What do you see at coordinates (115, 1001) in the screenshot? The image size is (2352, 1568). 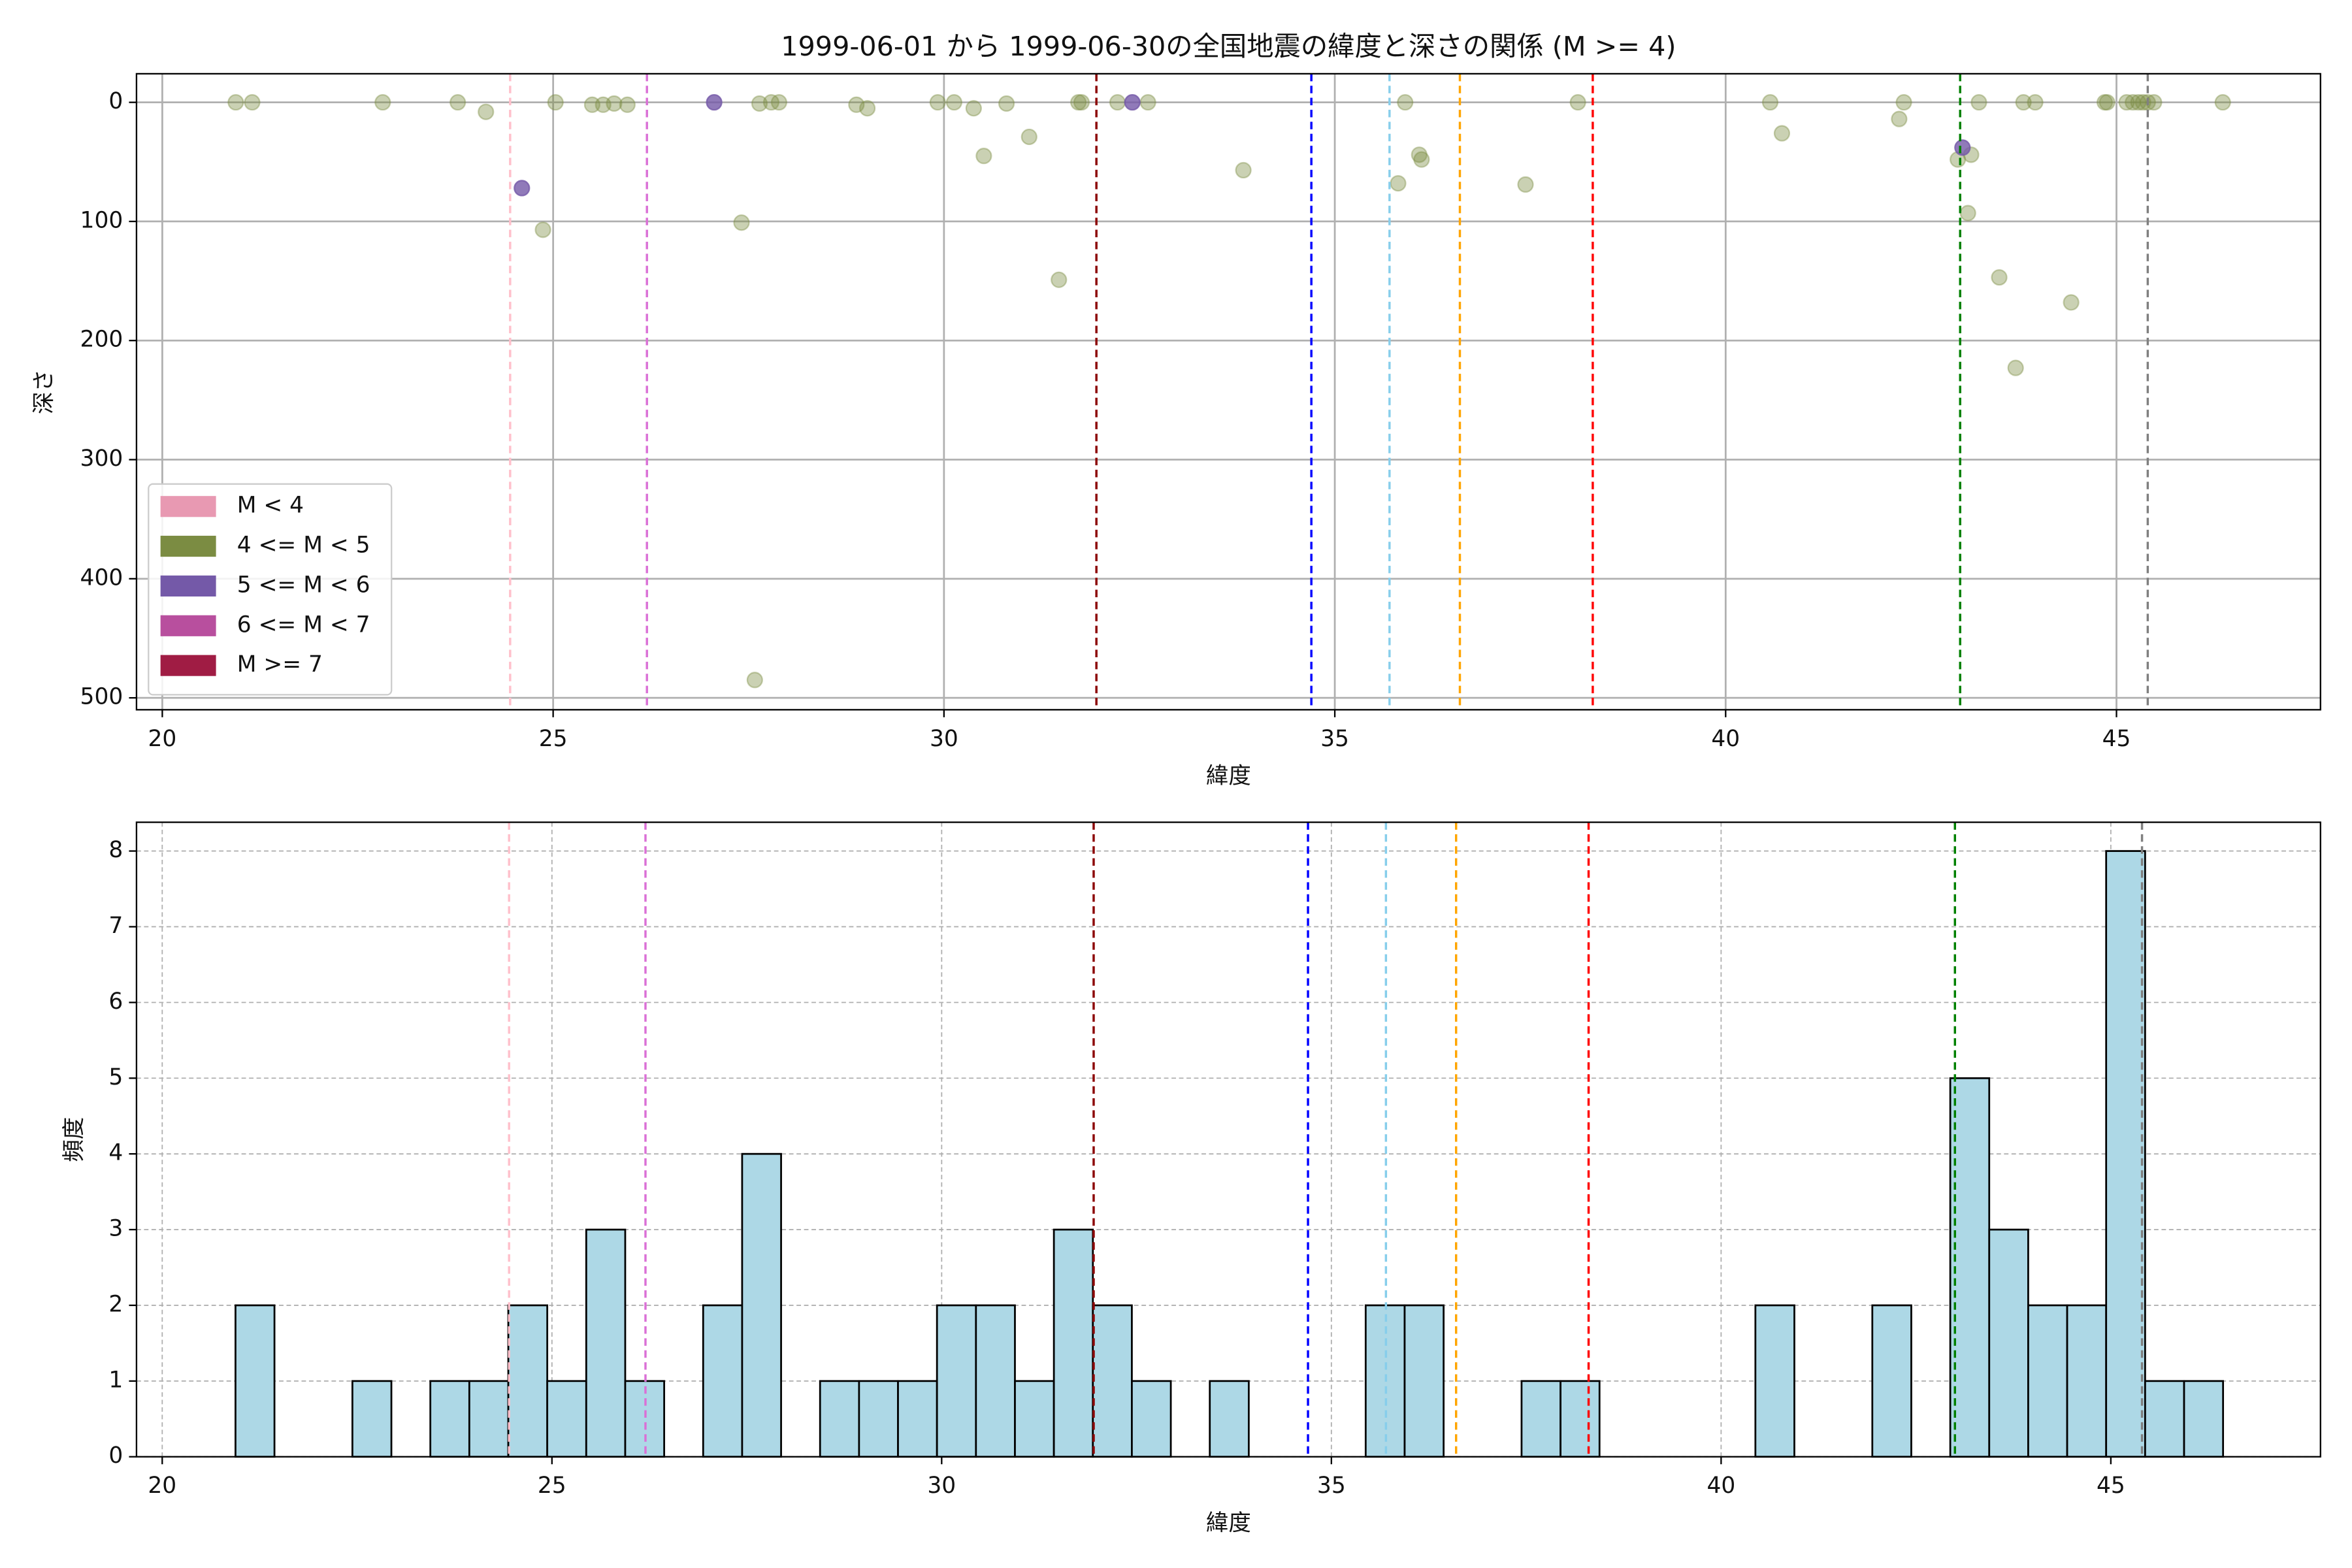 I see `y-tick-label: 6` at bounding box center [115, 1001].